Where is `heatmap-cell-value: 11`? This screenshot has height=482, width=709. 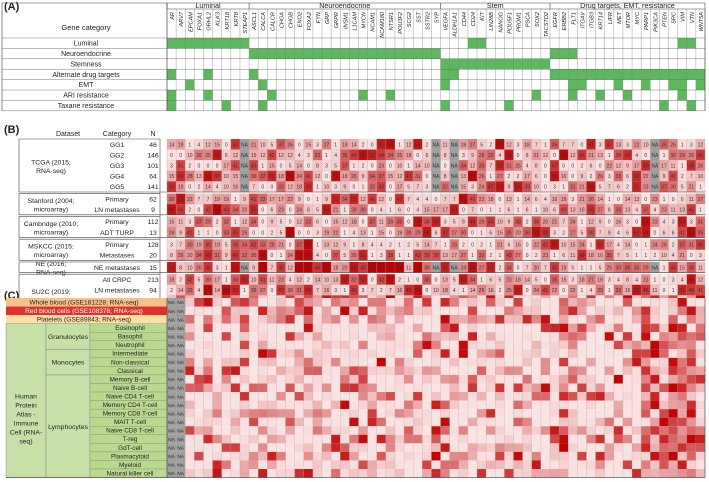 heatmap-cell-value: 11 is located at coordinates (572, 256).